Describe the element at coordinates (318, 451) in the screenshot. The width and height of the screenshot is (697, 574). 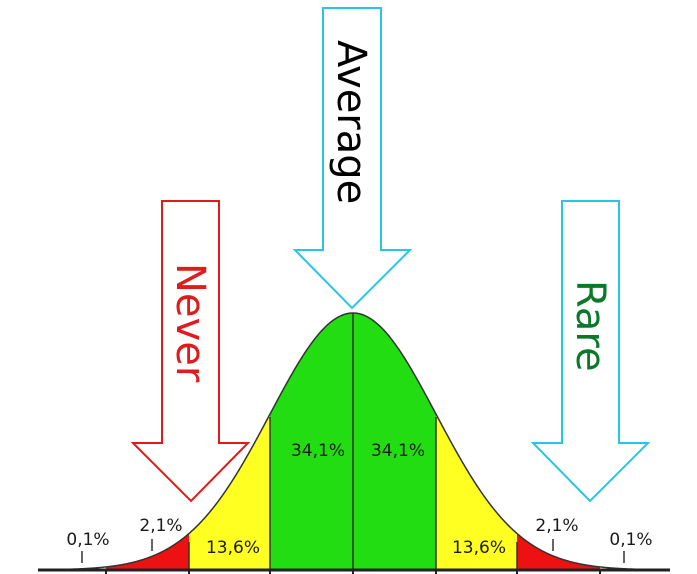
I see `center-left-label: 34,1%` at that location.